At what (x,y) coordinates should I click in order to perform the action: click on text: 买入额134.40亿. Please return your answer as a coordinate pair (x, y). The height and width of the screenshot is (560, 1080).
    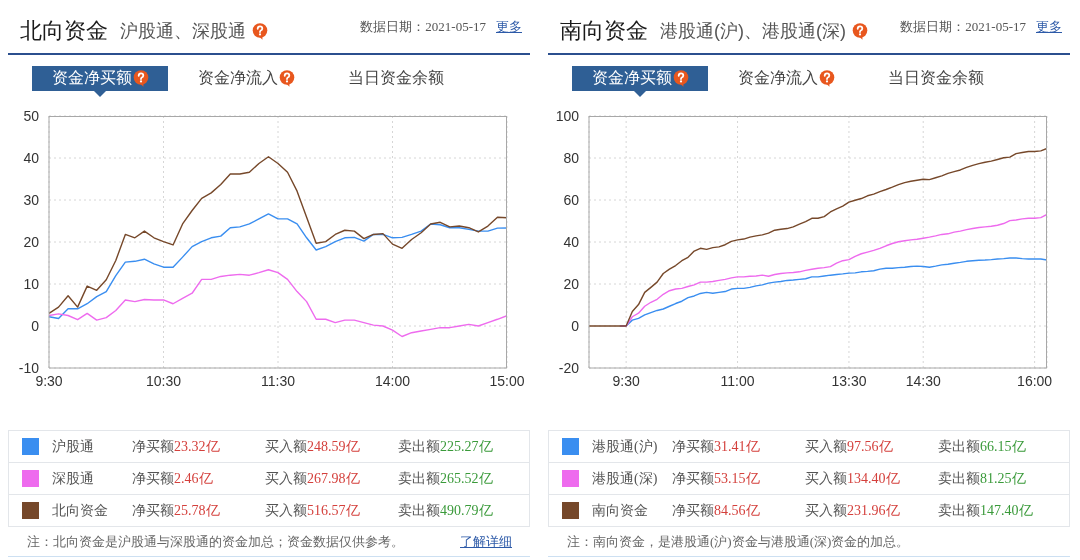
    Looking at the image, I should click on (852, 478).